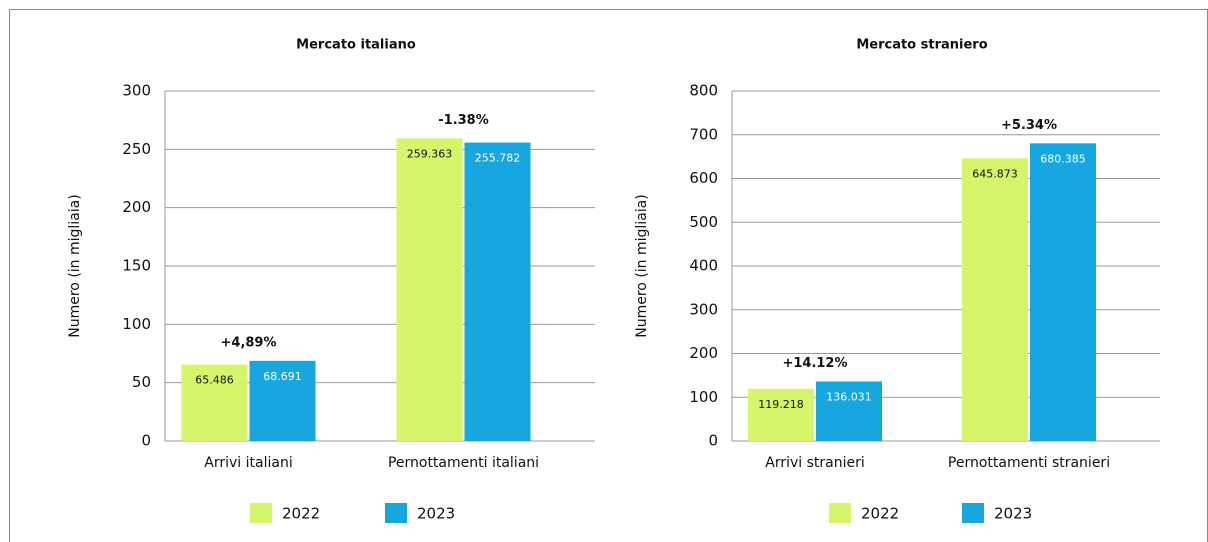 Image resolution: width=1208 pixels, height=542 pixels. Describe the element at coordinates (703, 266) in the screenshot. I see `y-tick-label: 400` at that location.